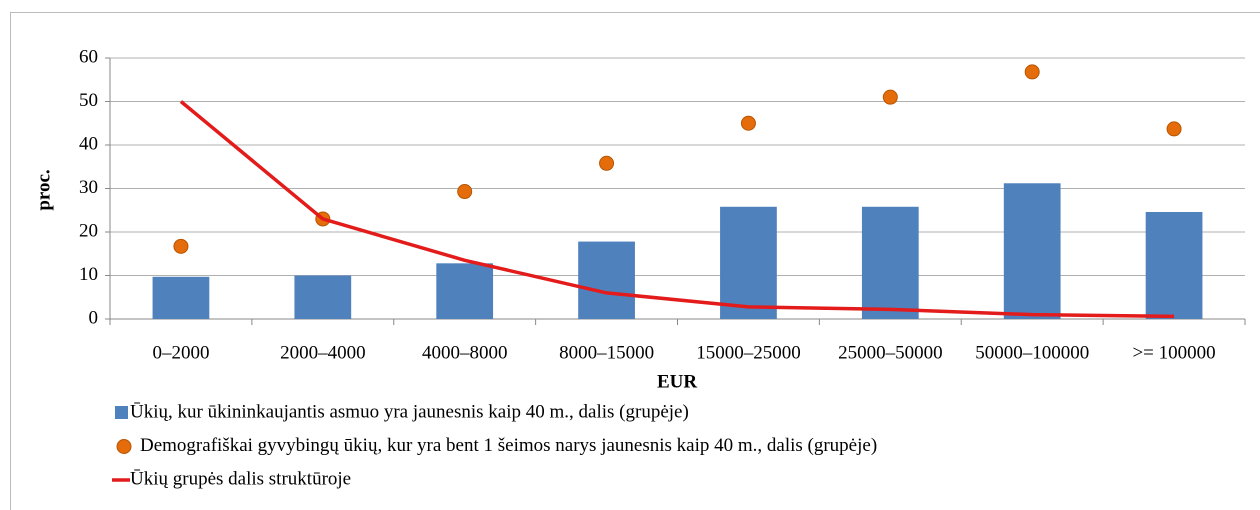 The width and height of the screenshot is (1260, 510). Describe the element at coordinates (606, 352) in the screenshot. I see `x-tick-label: 8000–15000` at that location.